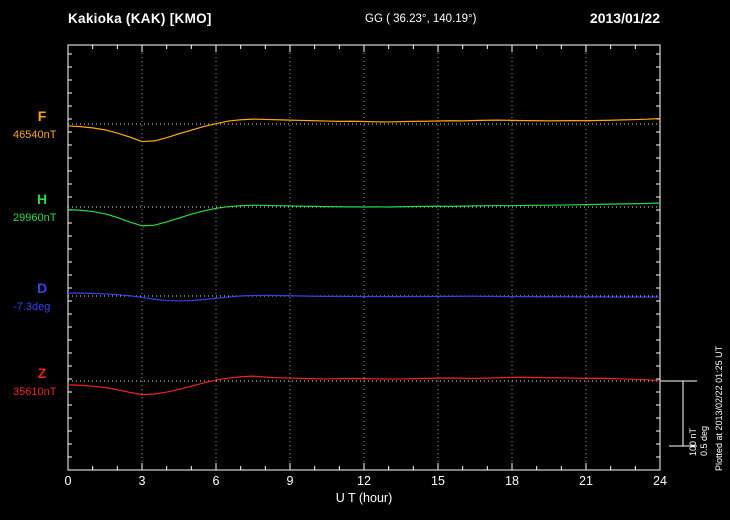 The height and width of the screenshot is (520, 730). Describe the element at coordinates (512, 481) in the screenshot. I see `x-tick-label-18: 18` at that location.